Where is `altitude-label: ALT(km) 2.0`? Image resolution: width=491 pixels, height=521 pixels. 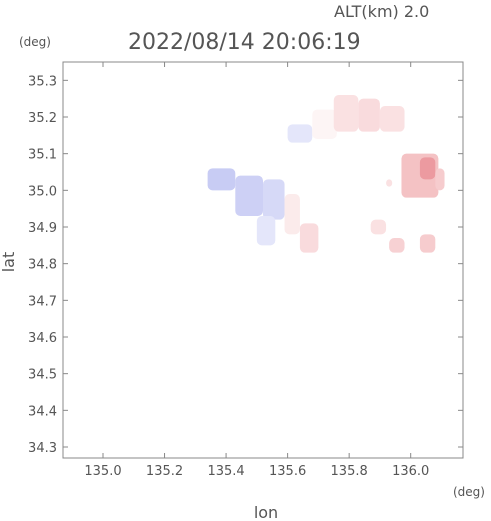 altitude-label: ALT(km) 2.0 is located at coordinates (381, 11).